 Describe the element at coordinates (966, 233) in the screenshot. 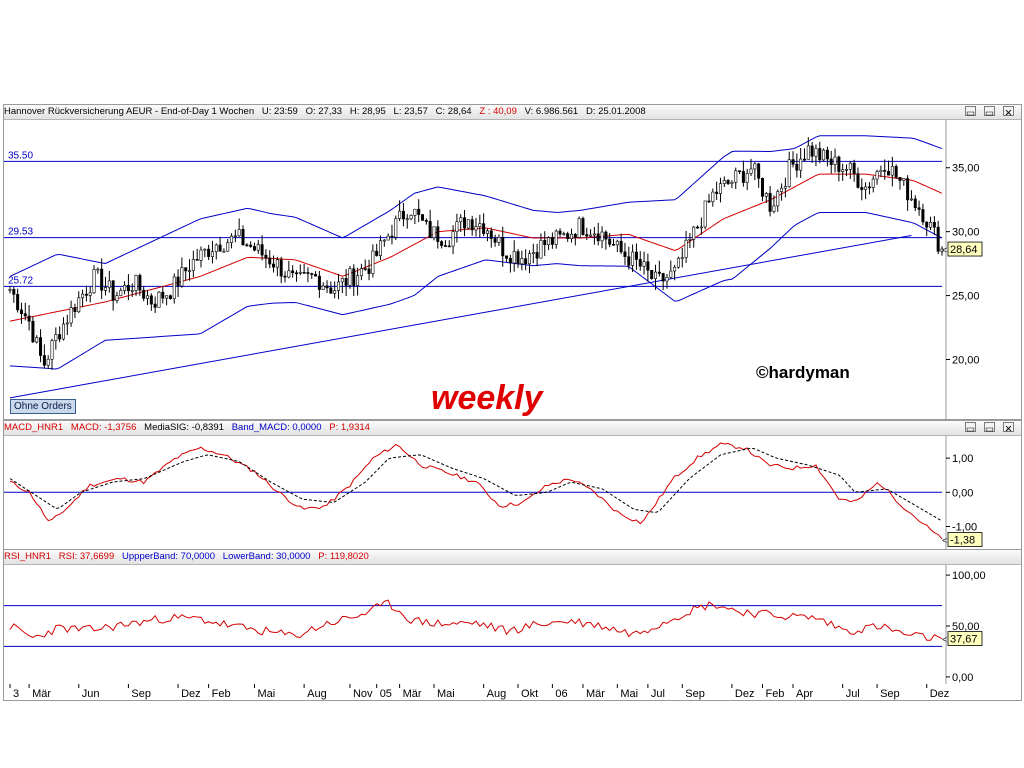

I see `price-tick-label: 30,00` at that location.